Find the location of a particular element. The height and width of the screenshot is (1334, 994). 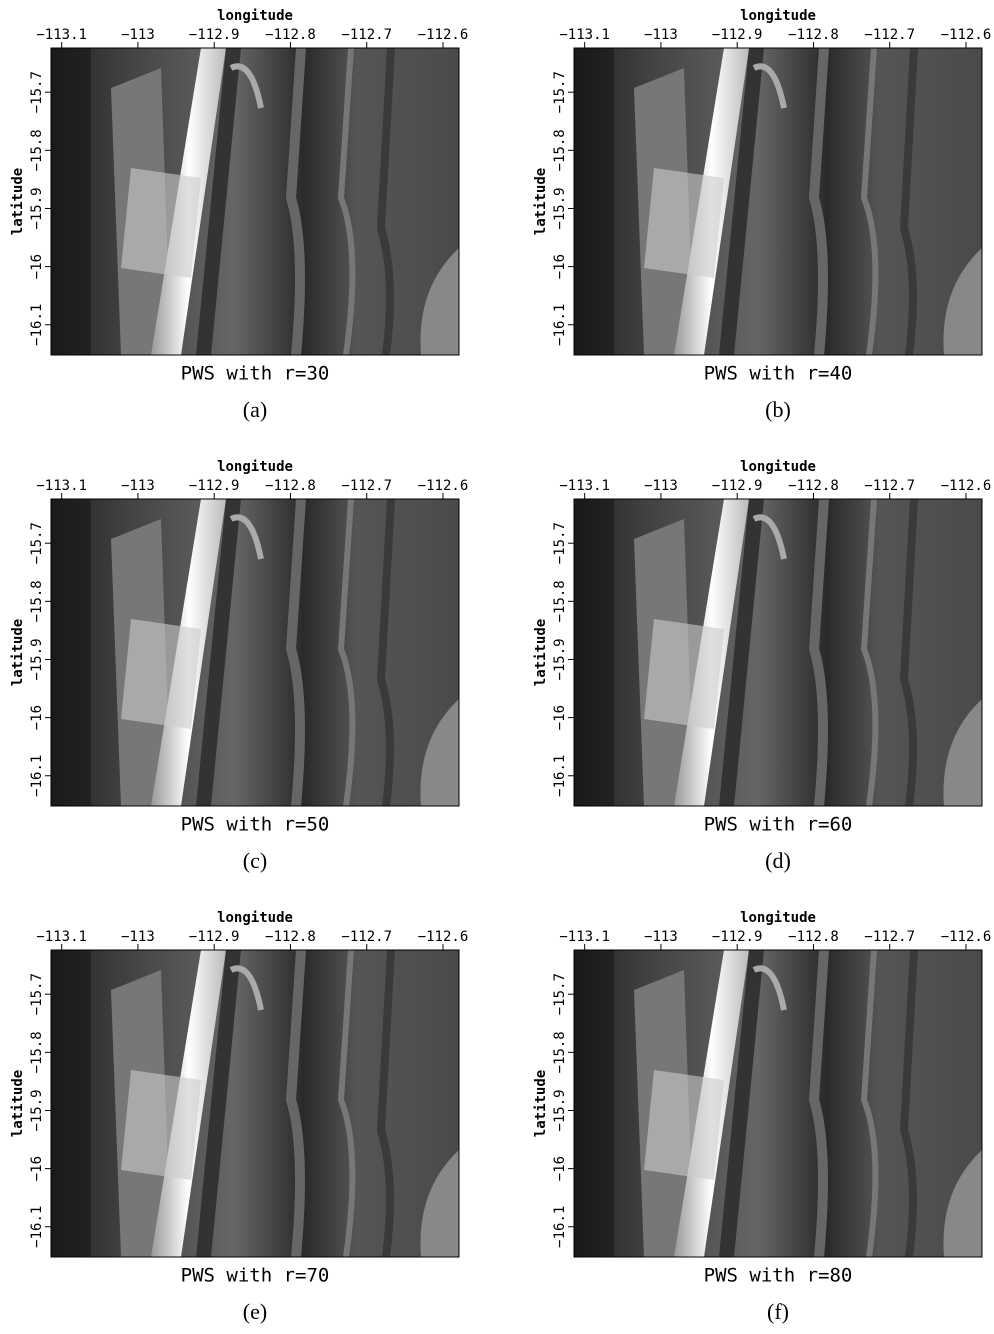

panel-caption: (c) is located at coordinates (255, 860).